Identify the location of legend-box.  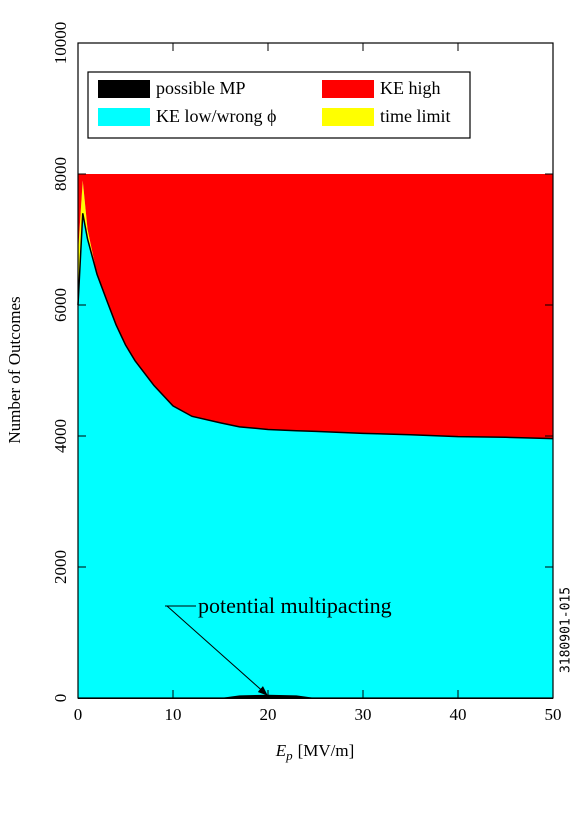
(279, 105).